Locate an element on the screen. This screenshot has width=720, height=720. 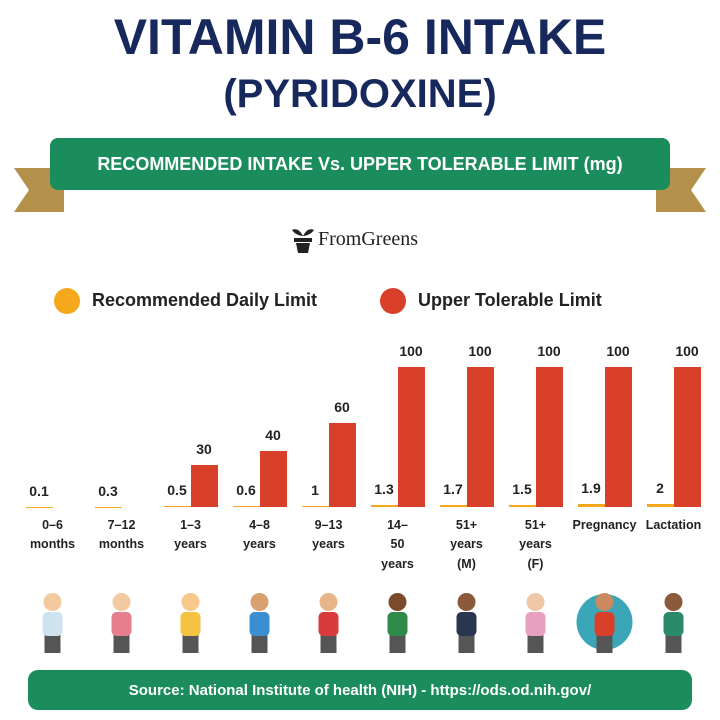
x-tick-label: 9–13 years is located at coordinates (328, 535).